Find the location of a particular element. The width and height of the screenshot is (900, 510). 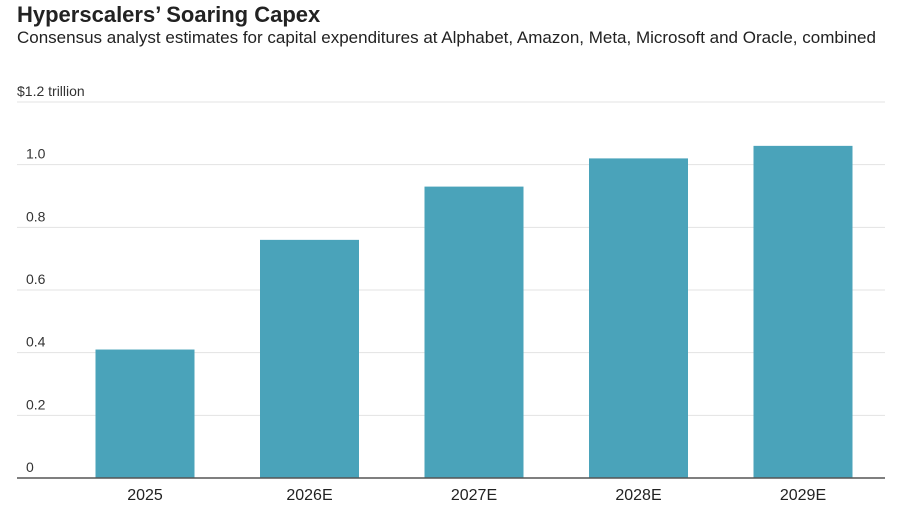

x-category-label: 2028E is located at coordinates (638, 495).